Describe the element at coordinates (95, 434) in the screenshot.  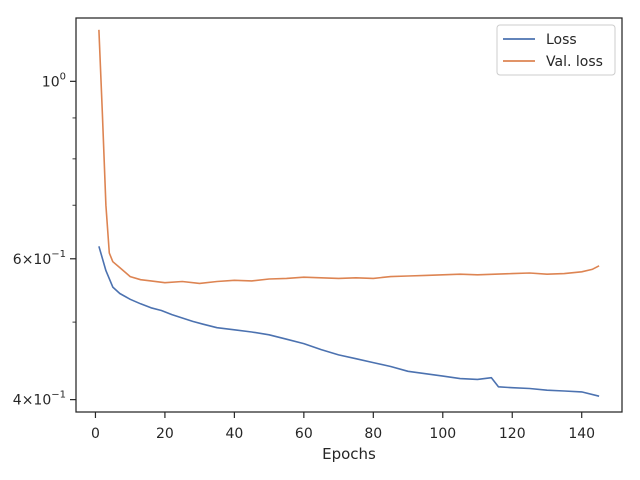
I see `x-tick-label: 0` at that location.